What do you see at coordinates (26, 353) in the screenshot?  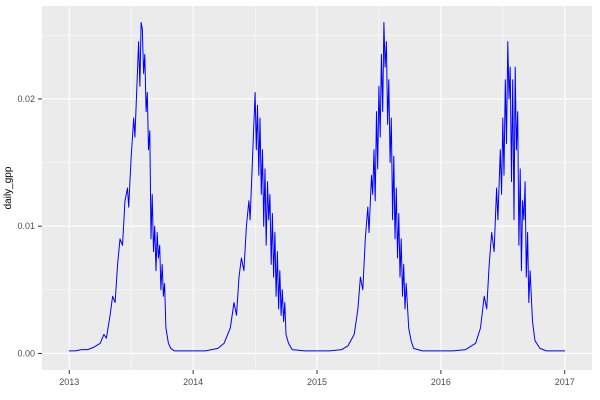 I see `y-tick-label: 0.00` at bounding box center [26, 353].